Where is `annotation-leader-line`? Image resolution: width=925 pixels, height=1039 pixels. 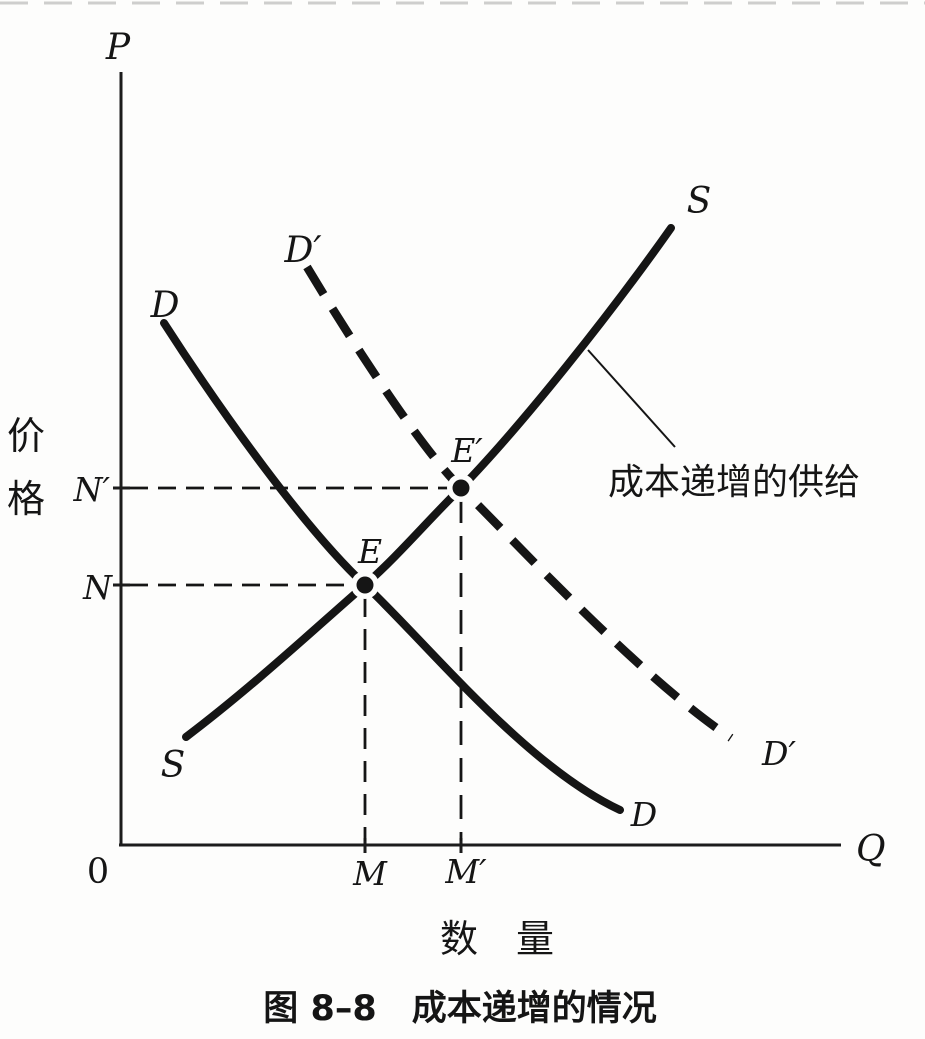 annotation-leader-line is located at coordinates (631, 398).